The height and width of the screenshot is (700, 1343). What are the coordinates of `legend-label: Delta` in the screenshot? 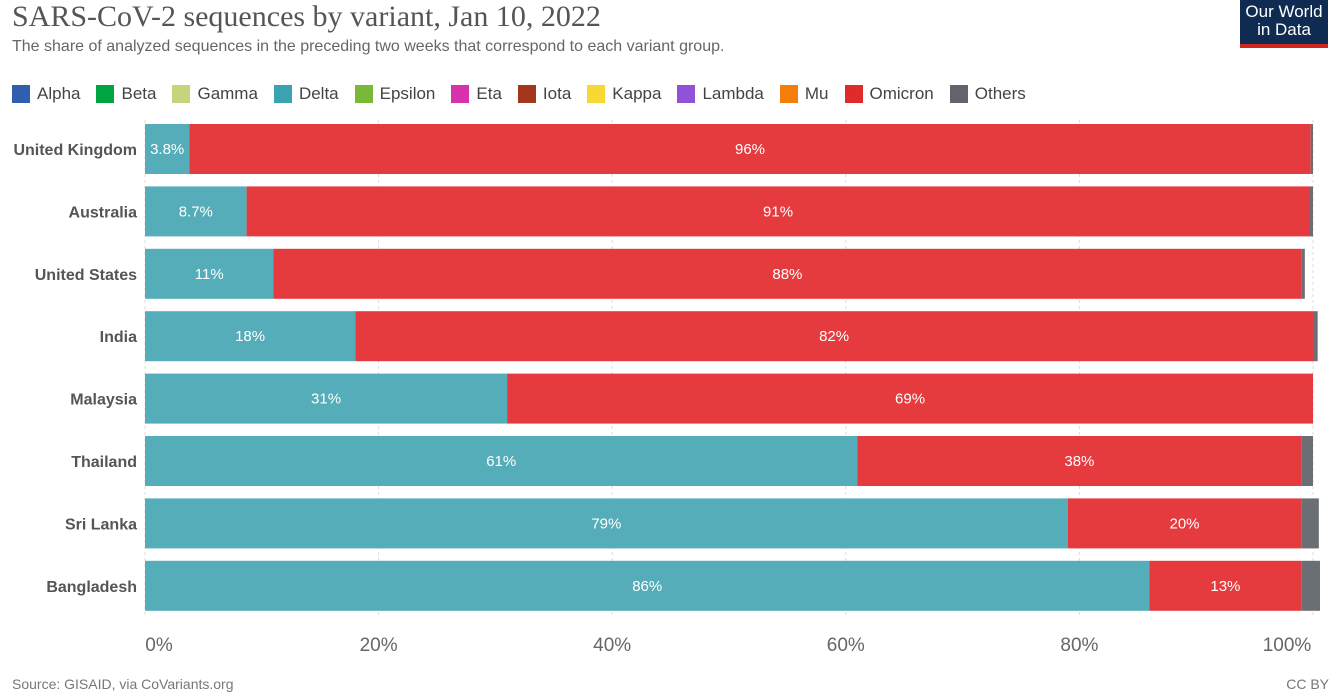 It's located at (318, 93).